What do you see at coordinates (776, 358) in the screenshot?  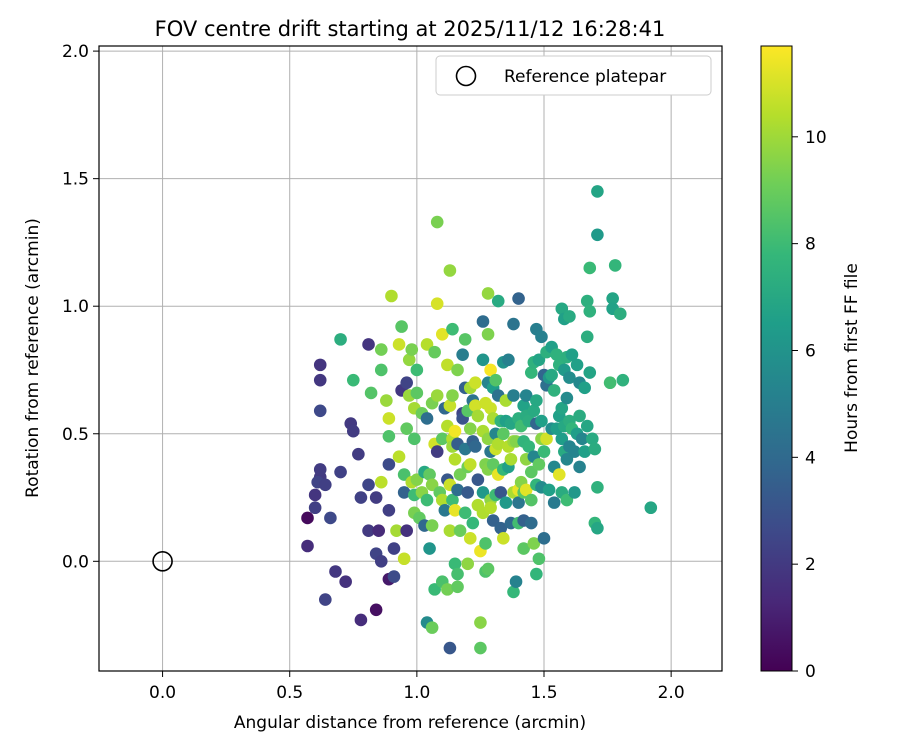 I see `colorbar` at bounding box center [776, 358].